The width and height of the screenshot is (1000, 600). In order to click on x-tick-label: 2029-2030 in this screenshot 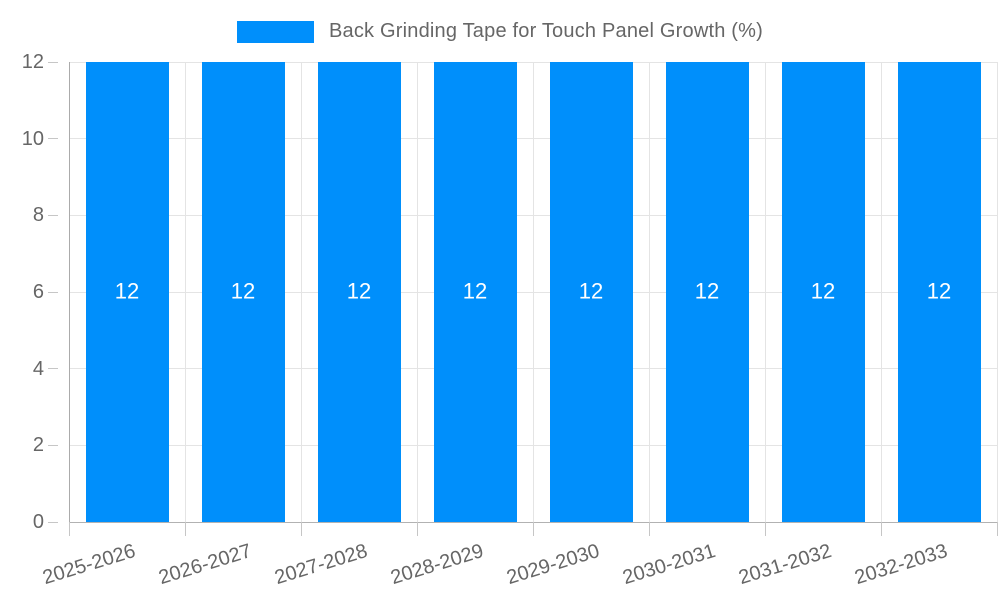, I will do `click(553, 565)`.